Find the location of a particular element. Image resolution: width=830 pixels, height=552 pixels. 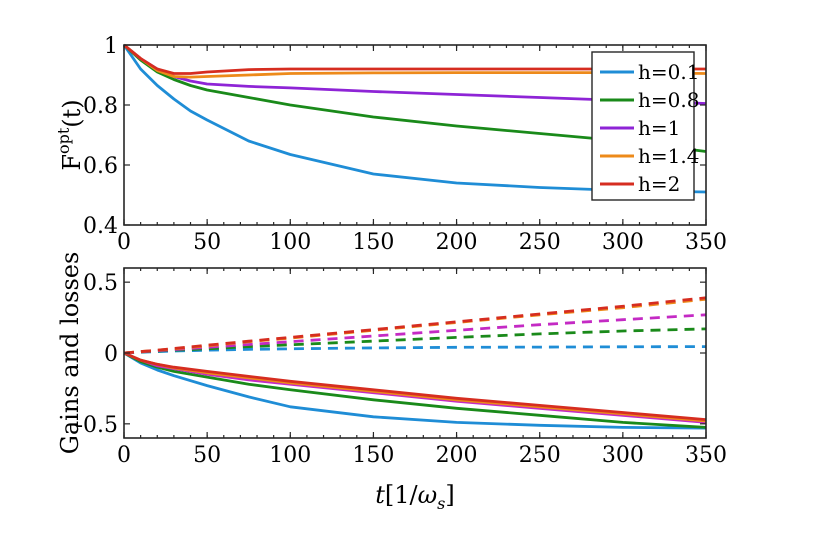

fidelity-x-tick-label: 200 is located at coordinates (457, 242).